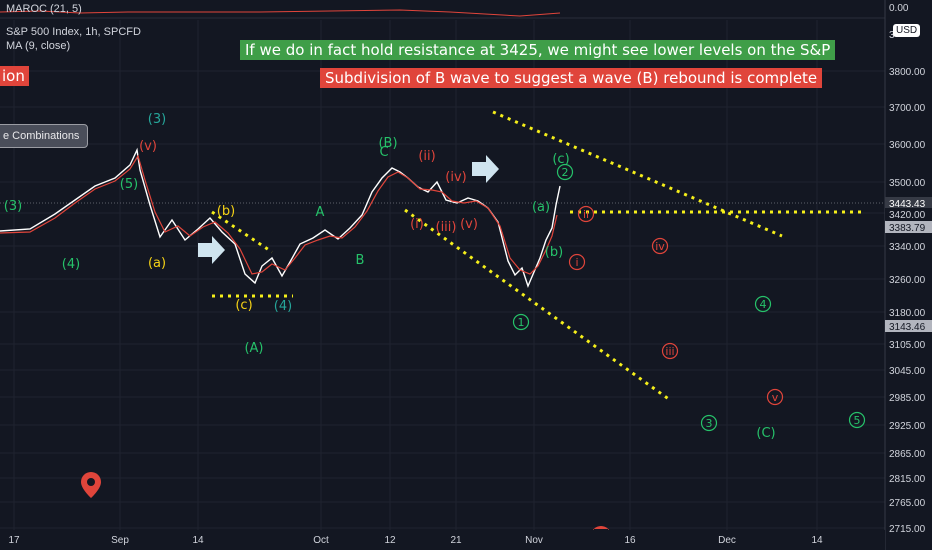  Describe the element at coordinates (442, 540) in the screenshot. I see `x-axis-background` at that location.